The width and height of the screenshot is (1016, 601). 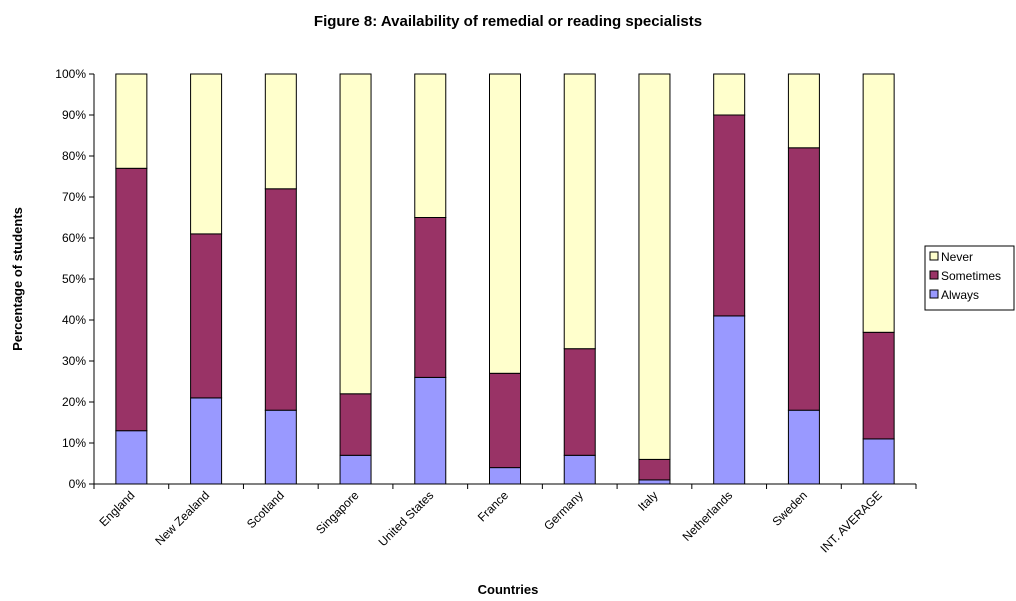 What do you see at coordinates (74, 156) in the screenshot?
I see `y-tick-label: 80%` at bounding box center [74, 156].